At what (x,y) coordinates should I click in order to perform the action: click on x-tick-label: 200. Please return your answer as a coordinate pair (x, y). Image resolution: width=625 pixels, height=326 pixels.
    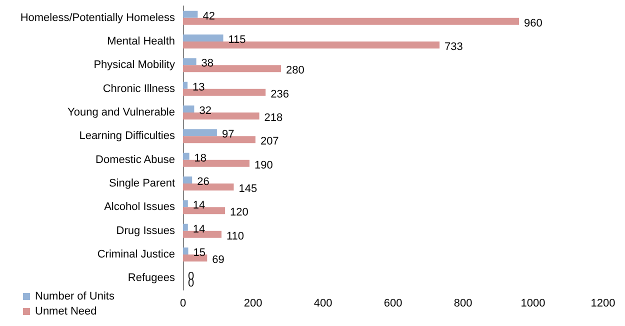
    Looking at the image, I should click on (253, 304).